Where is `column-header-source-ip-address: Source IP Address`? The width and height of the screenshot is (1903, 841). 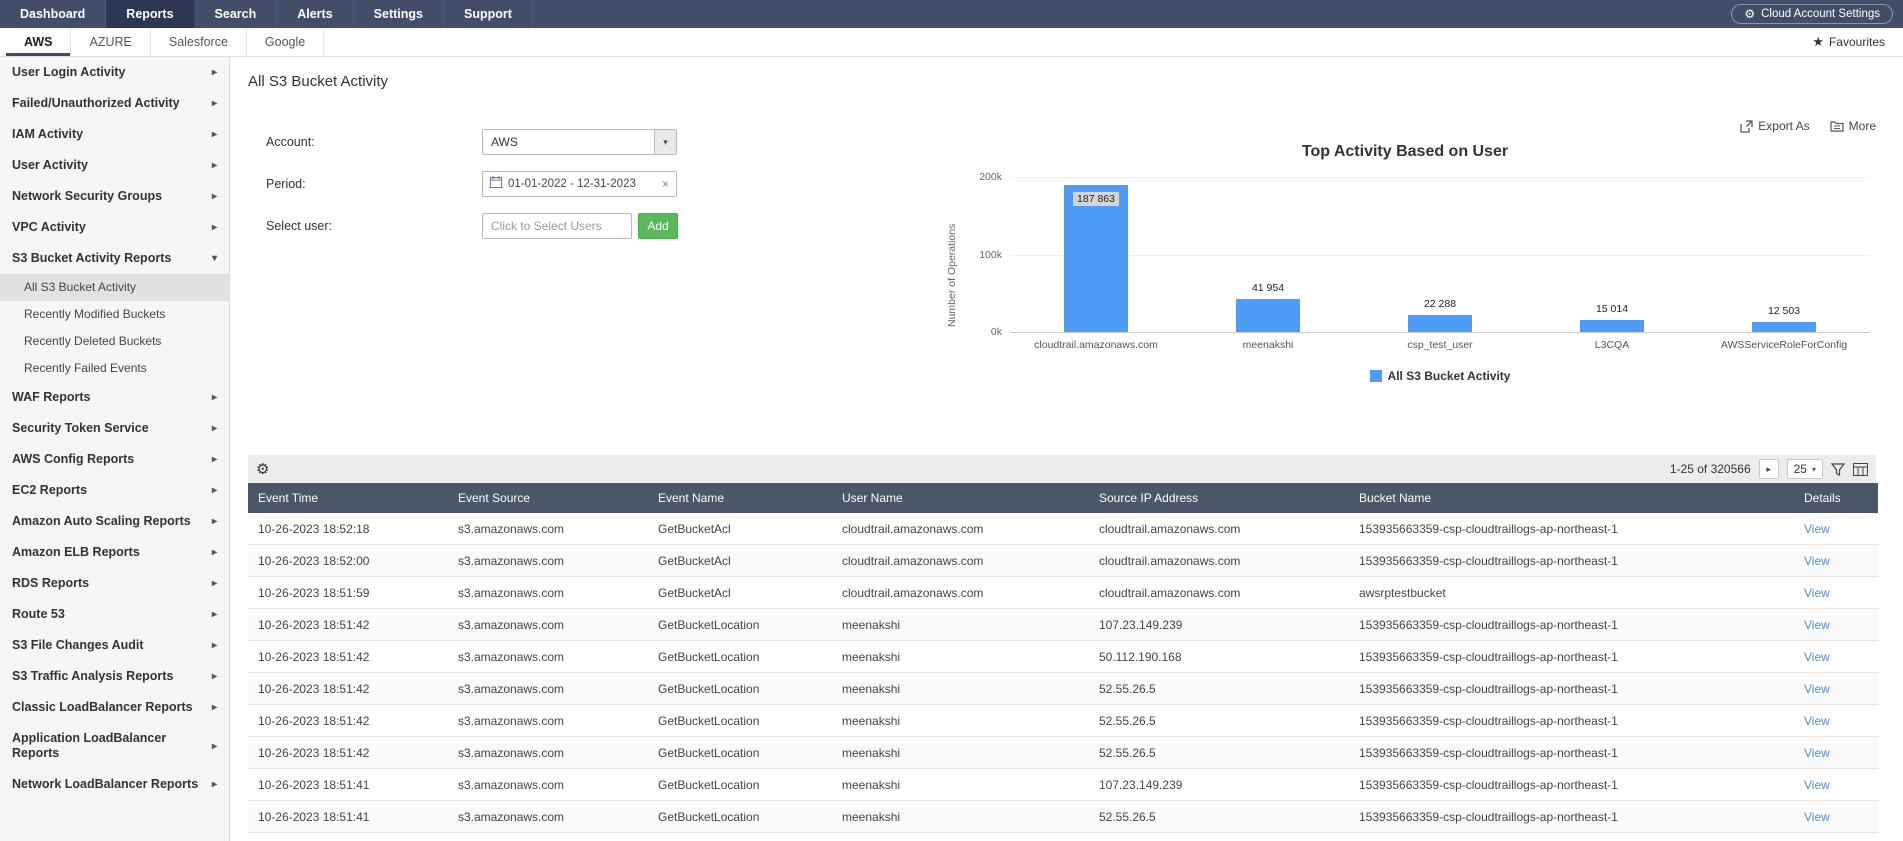 column-header-source-ip-address: Source IP Address is located at coordinates (1219, 498).